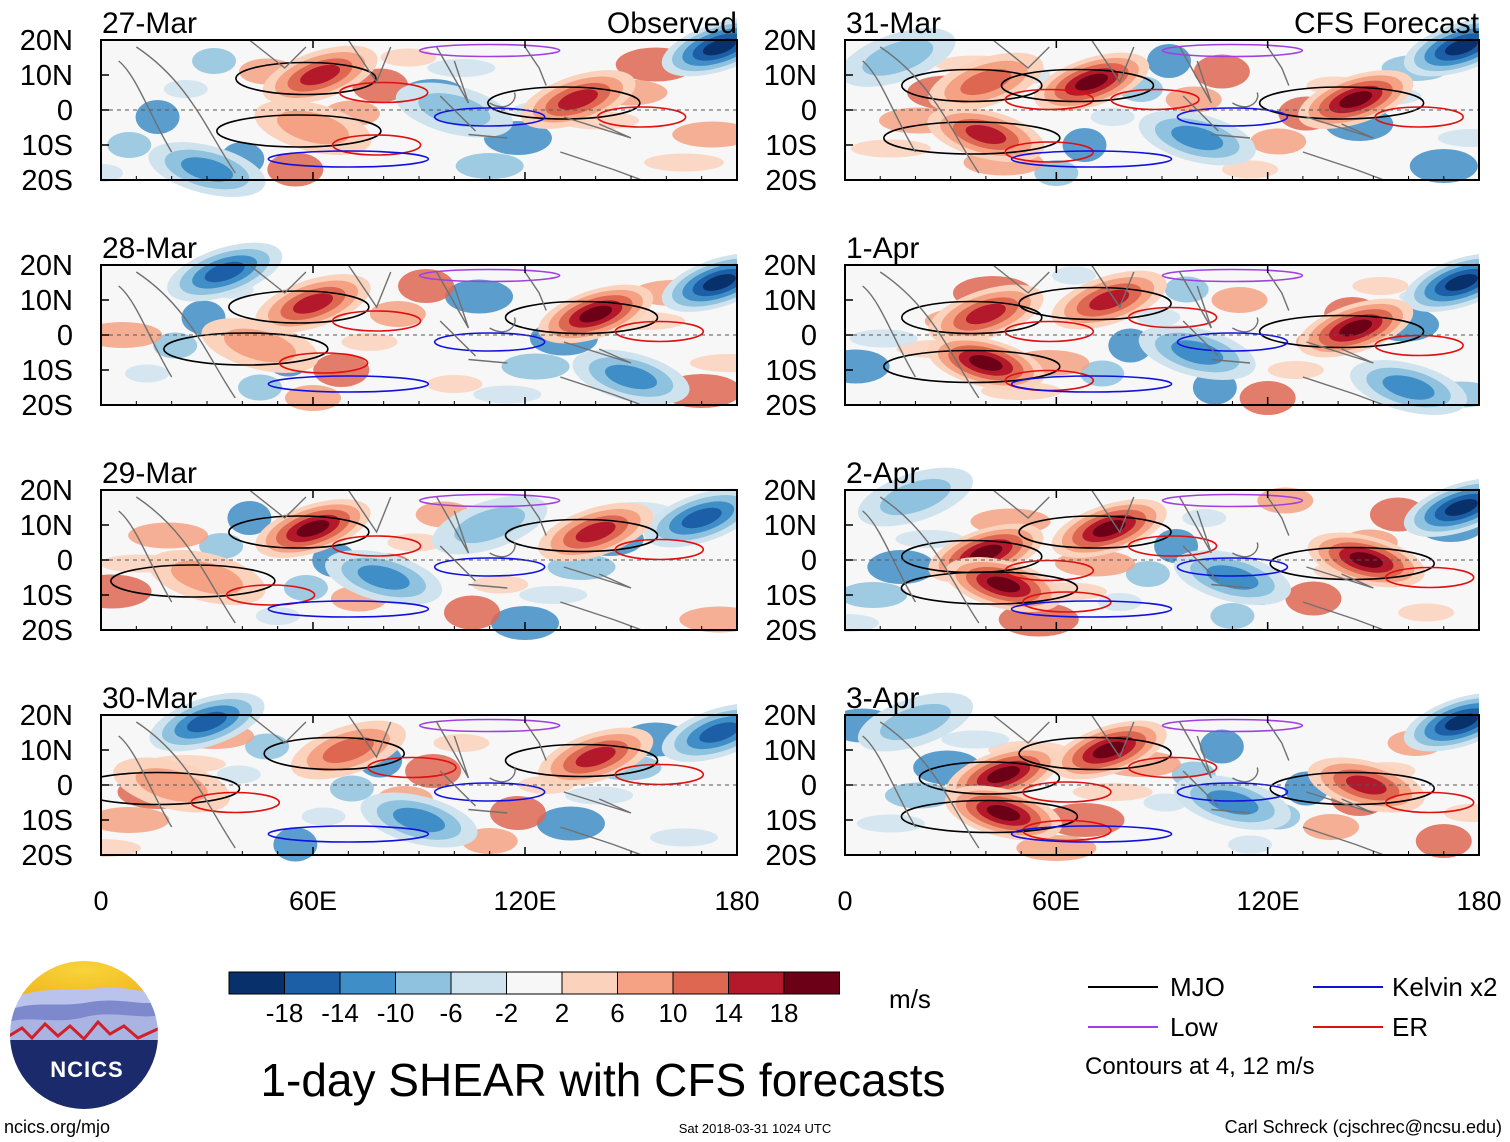 Image resolution: width=1510 pixels, height=1142 pixels. What do you see at coordinates (1478, 901) in the screenshot?
I see `x-tick-label: 180` at bounding box center [1478, 901].